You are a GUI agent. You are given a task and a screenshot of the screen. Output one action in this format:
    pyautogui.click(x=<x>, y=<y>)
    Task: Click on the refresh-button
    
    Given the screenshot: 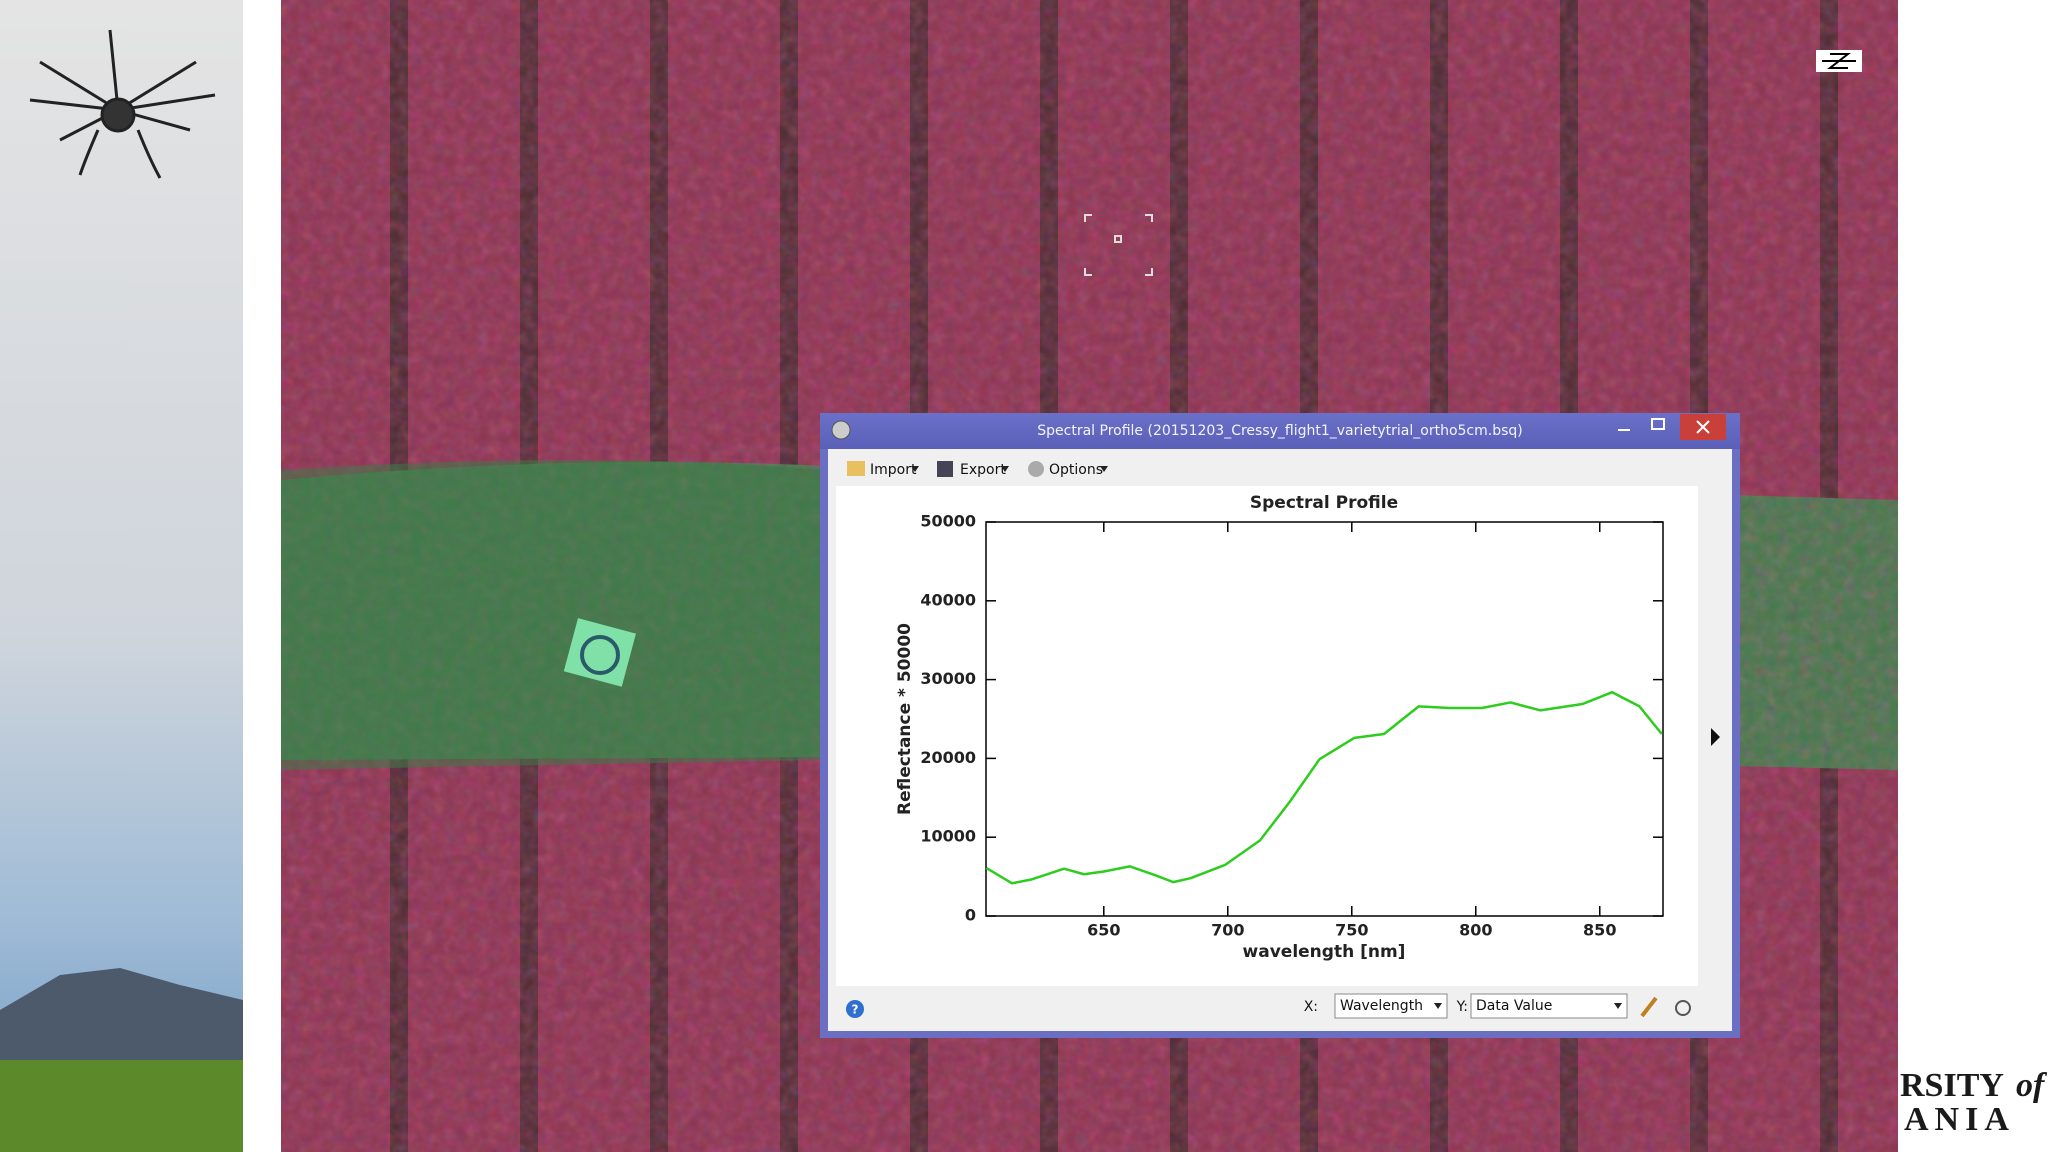 What is the action you would take?
    pyautogui.click(x=1683, y=1008)
    